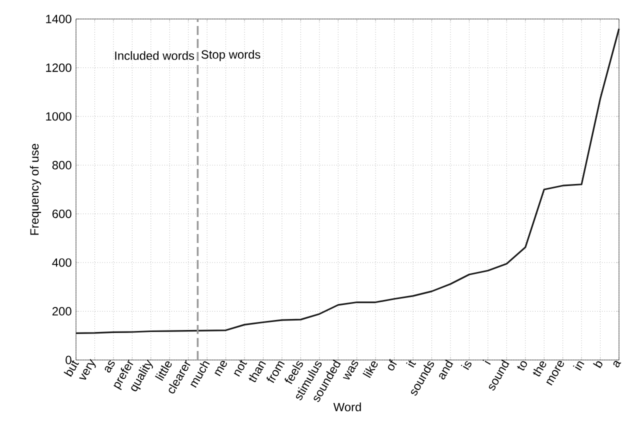  Describe the element at coordinates (109, 366) in the screenshot. I see `x-tick-label: as` at that location.